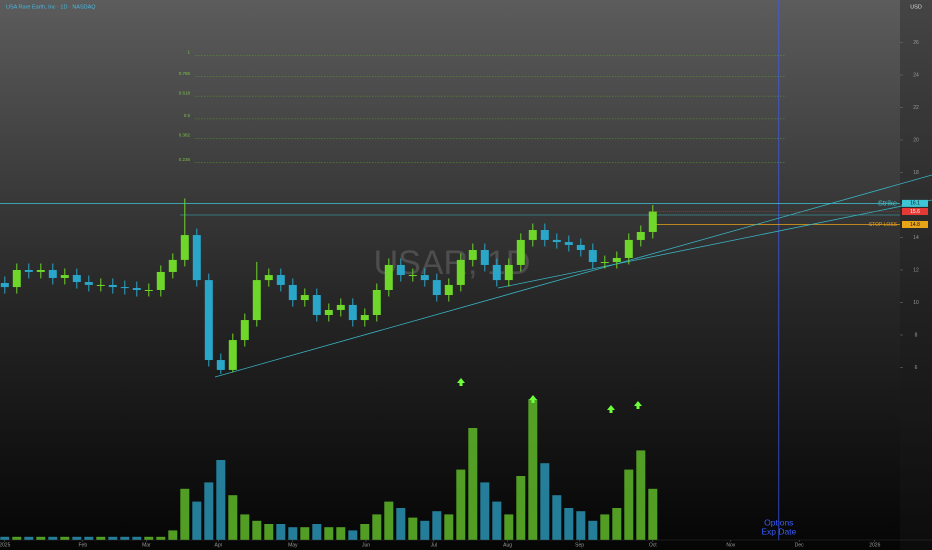 The height and width of the screenshot is (550, 932). What do you see at coordinates (187, 115) in the screenshot?
I see `fib-label: 0.5` at bounding box center [187, 115].